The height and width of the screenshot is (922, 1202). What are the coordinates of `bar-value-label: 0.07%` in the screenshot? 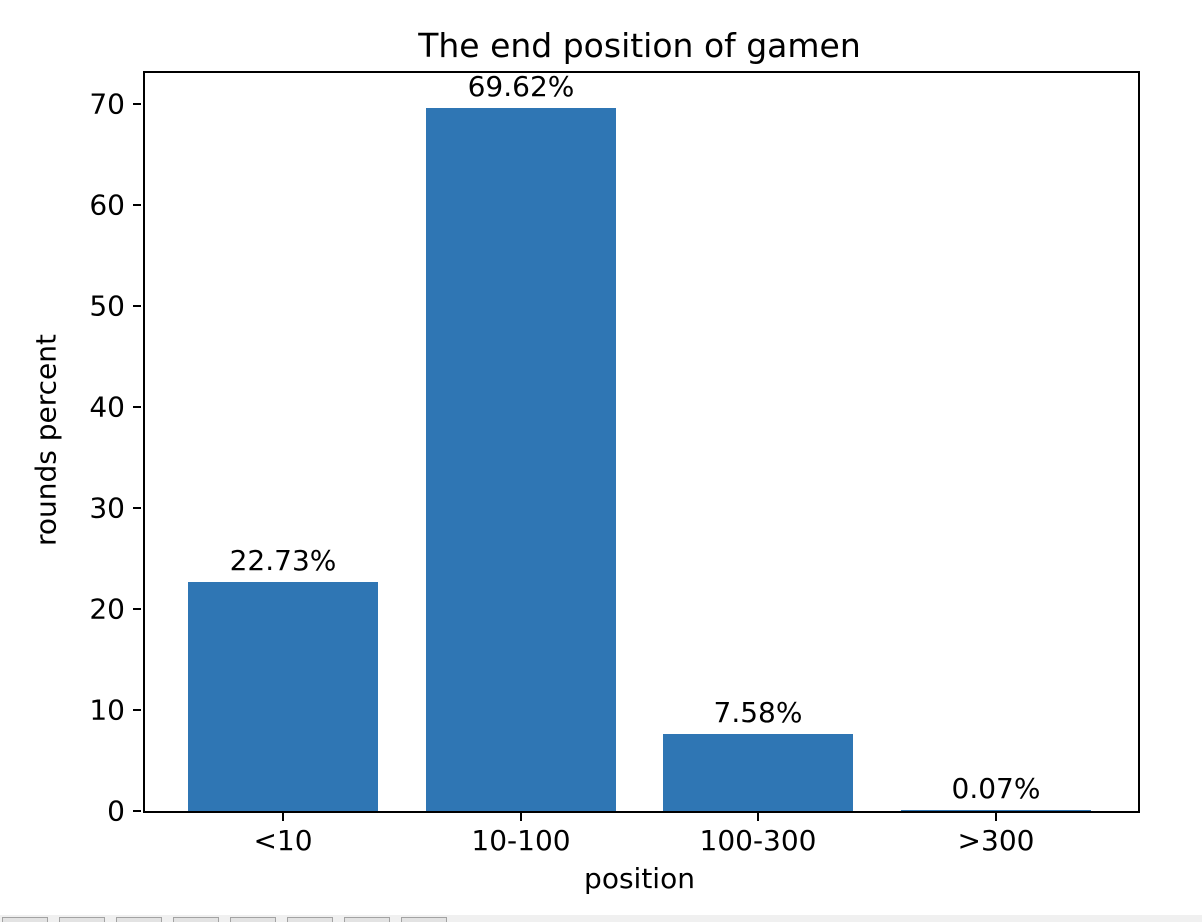 It's located at (996, 788).